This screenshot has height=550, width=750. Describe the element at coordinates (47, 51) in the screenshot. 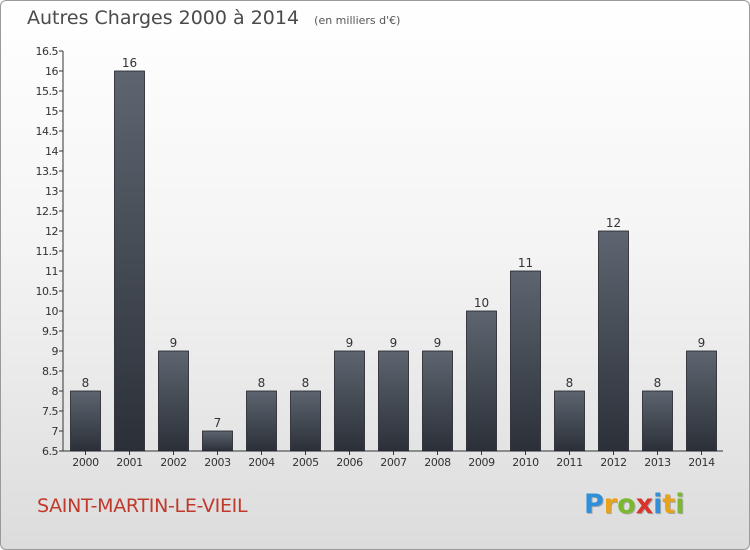

I see `y-tick-label: 16.5` at that location.